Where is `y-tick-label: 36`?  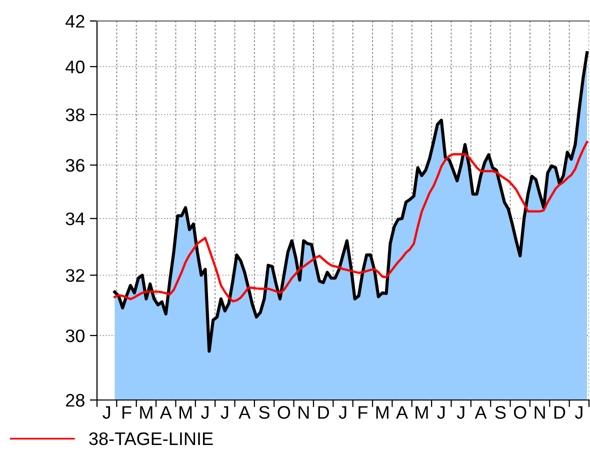
y-tick-label: 36 is located at coordinates (75, 165).